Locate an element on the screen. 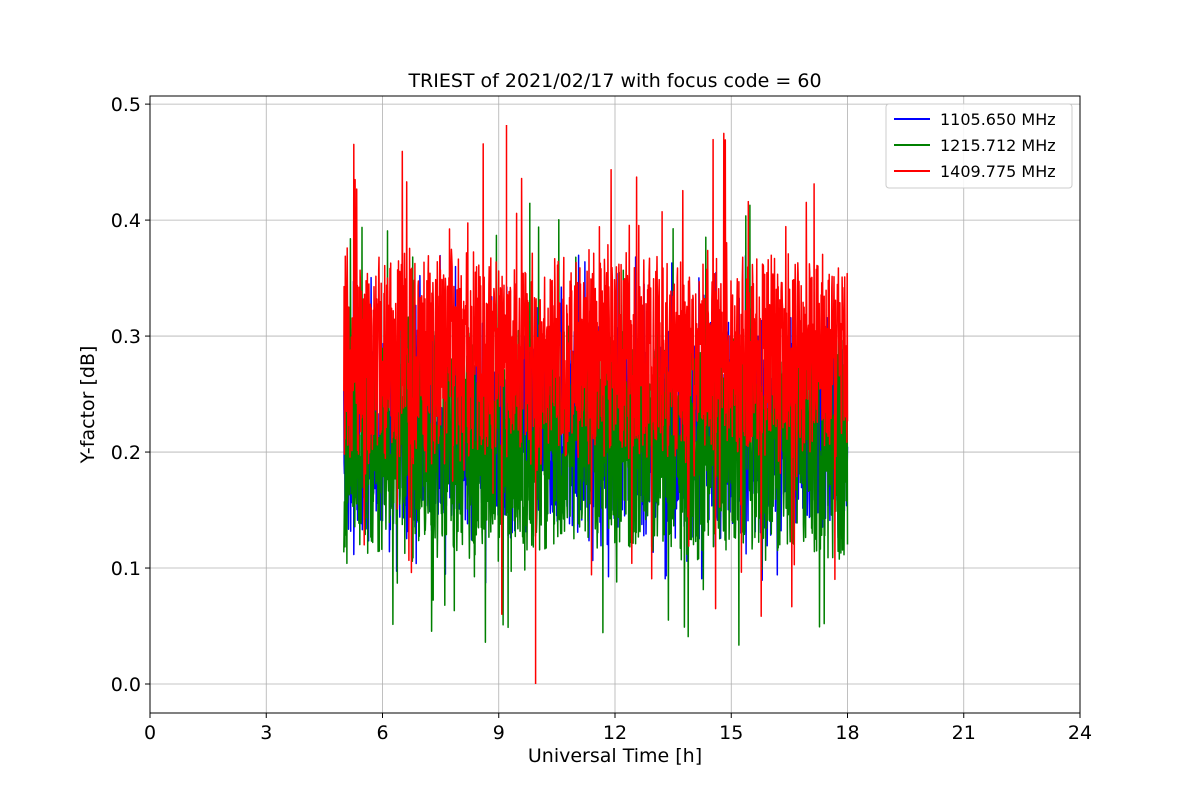  x-tick-label: 21 is located at coordinates (964, 733).